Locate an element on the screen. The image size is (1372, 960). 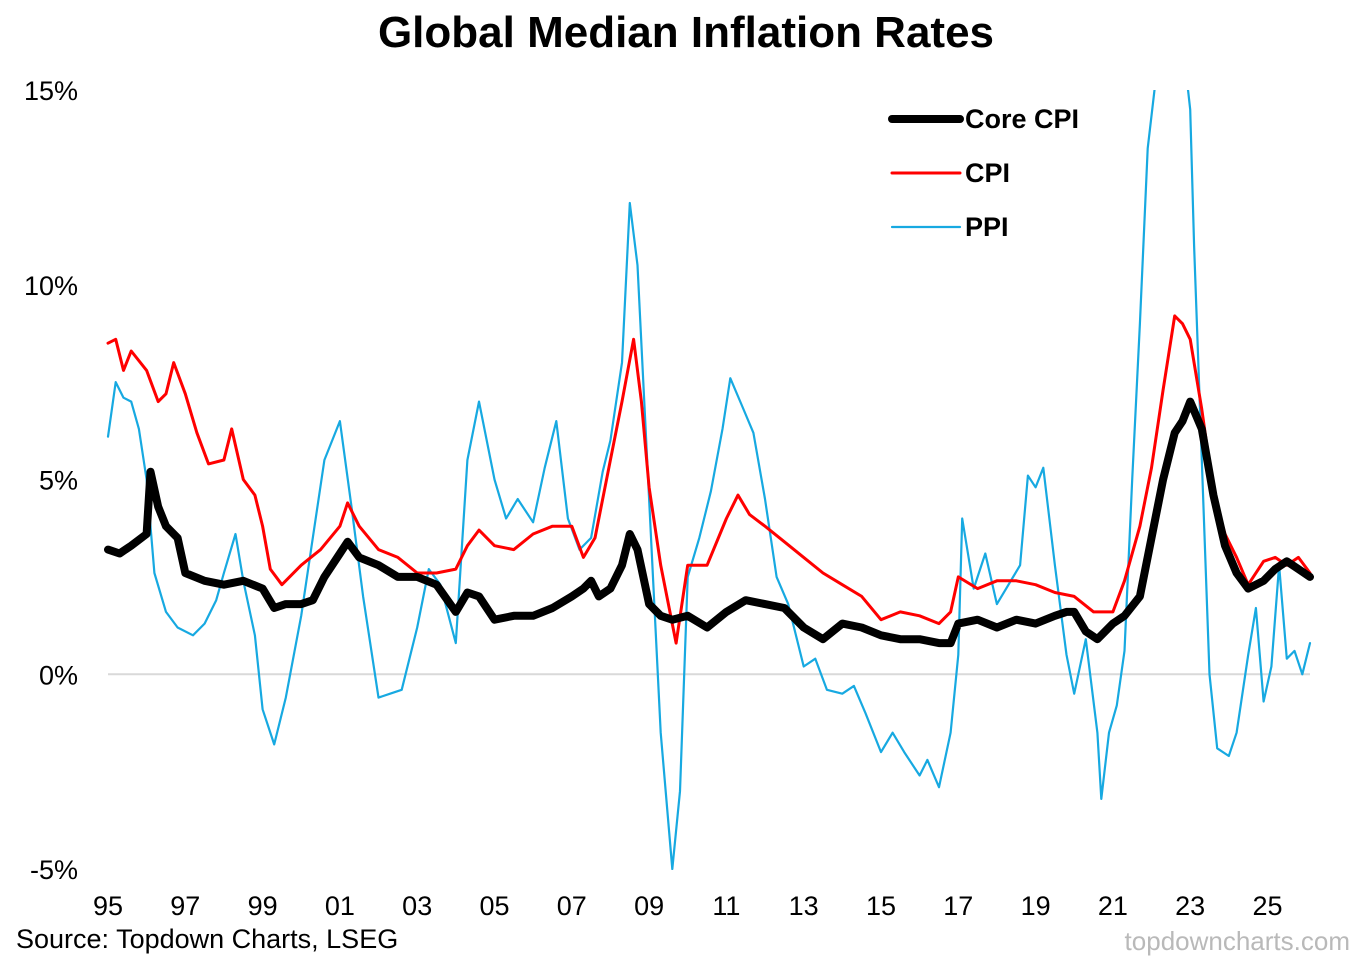
y-tick-label: -5% is located at coordinates (54, 870).